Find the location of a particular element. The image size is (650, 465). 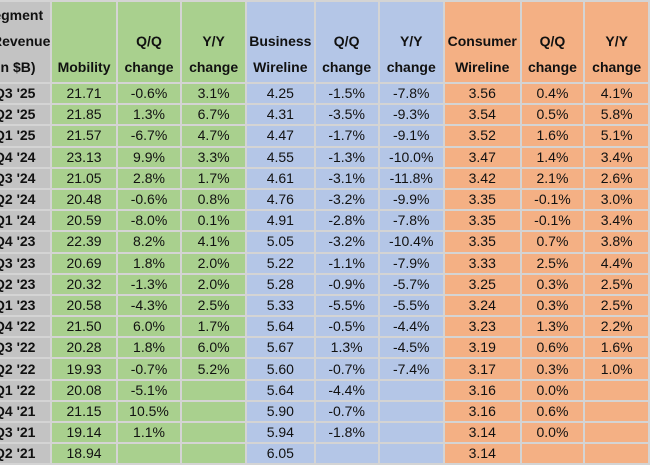

business-qq-cell: -0.9% is located at coordinates (346, 284).